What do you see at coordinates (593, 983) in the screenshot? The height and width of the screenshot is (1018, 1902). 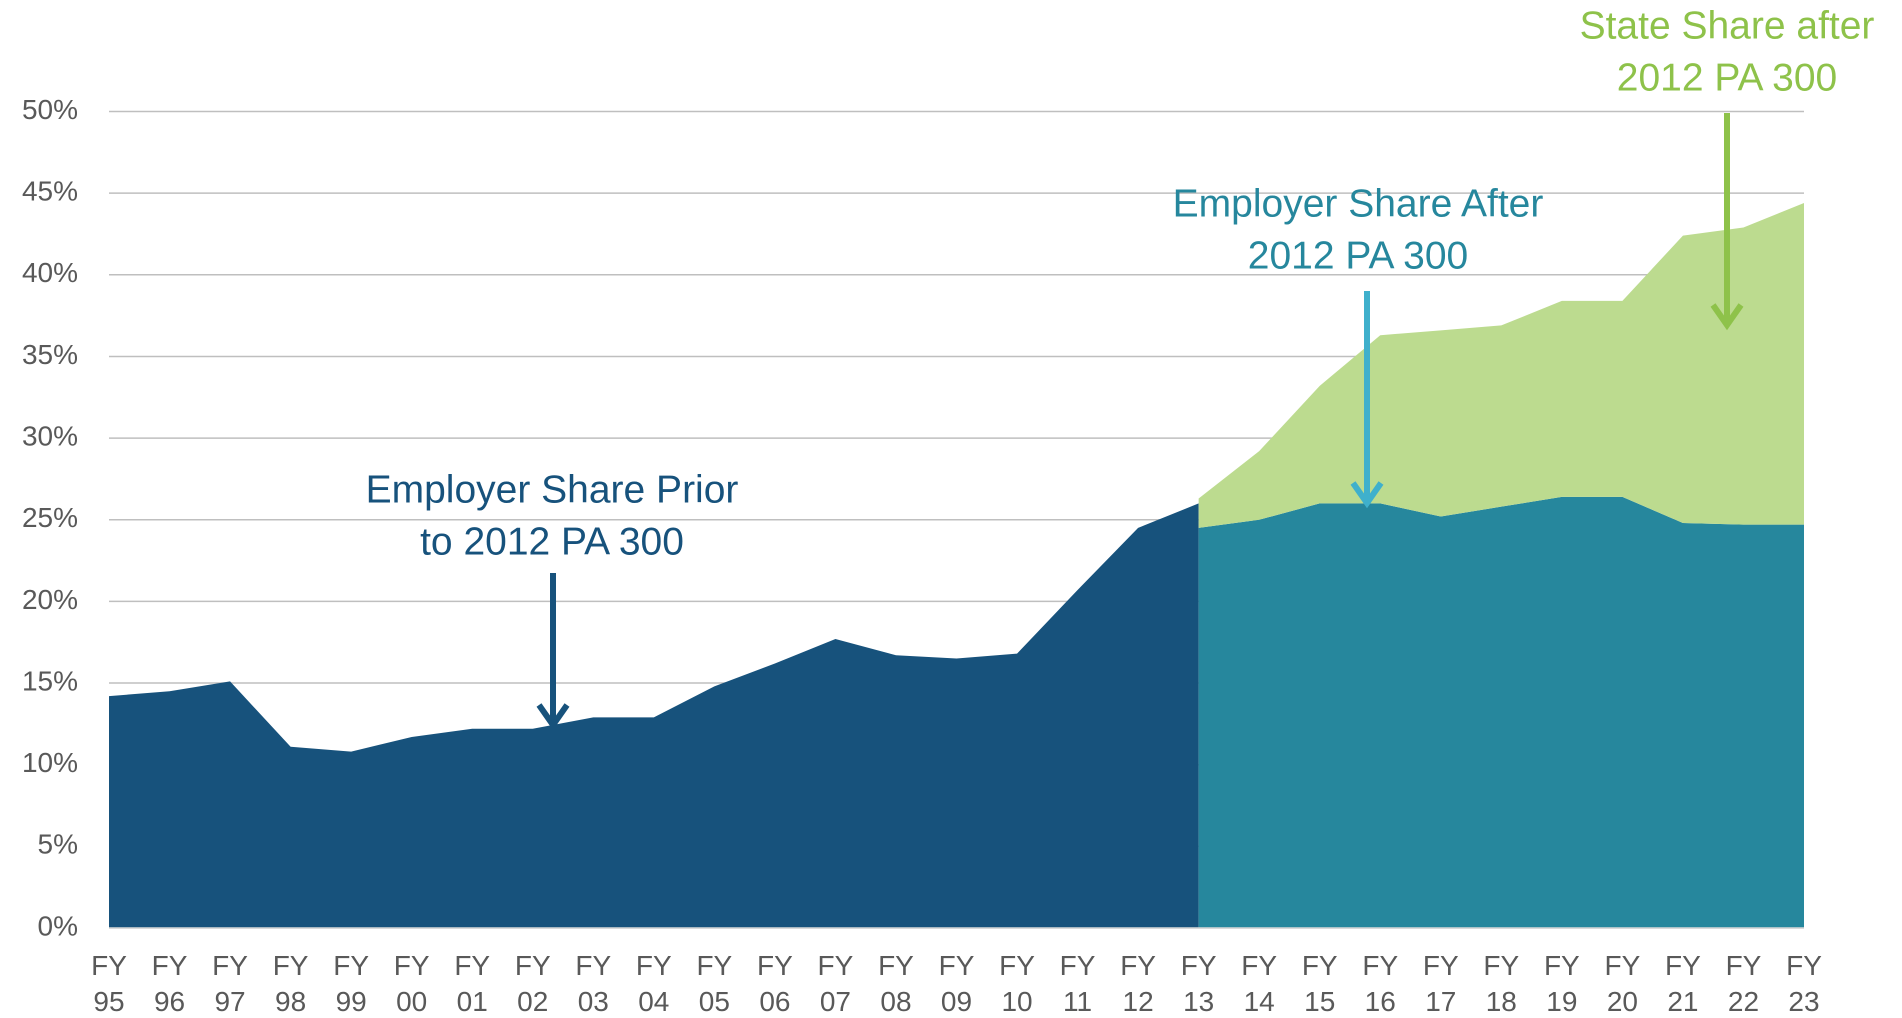 I see `x-tick-label: FY 03` at bounding box center [593, 983].